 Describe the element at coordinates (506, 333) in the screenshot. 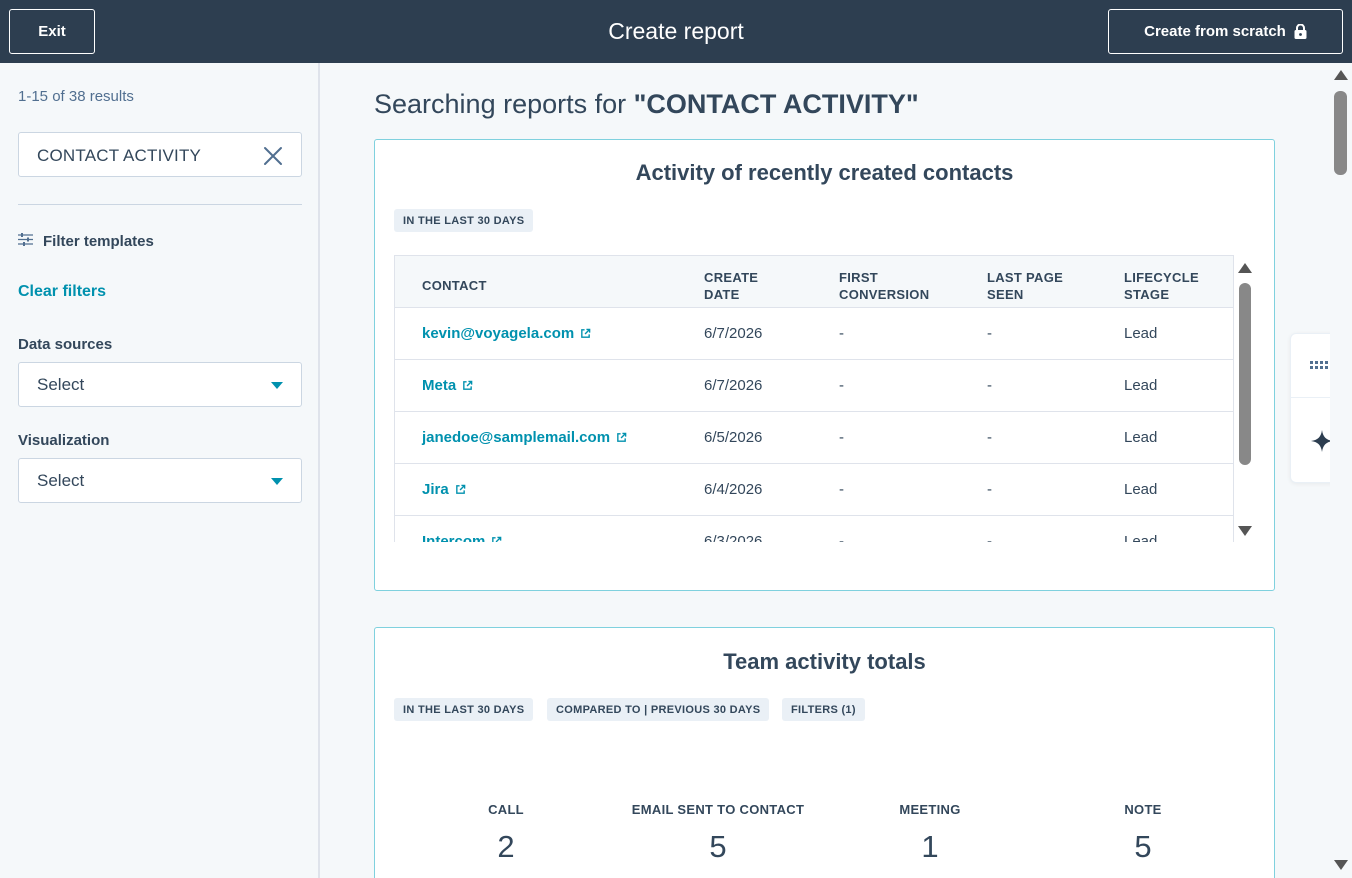

I see `contact-link: kevin@voyagela.com` at that location.